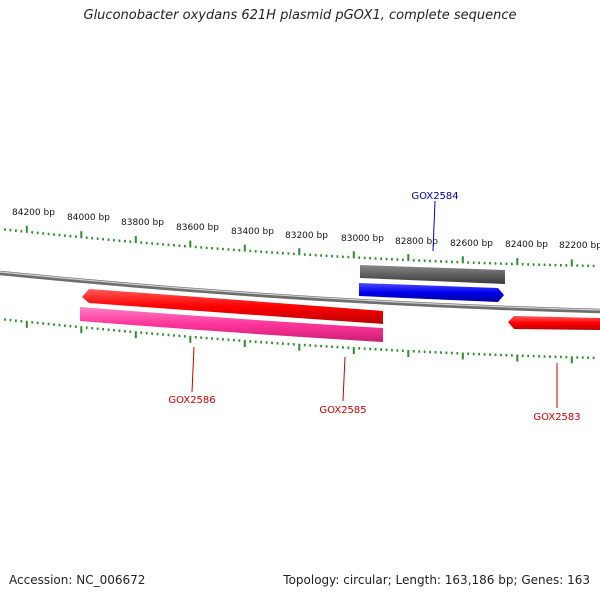  Describe the element at coordinates (526, 245) in the screenshot. I see `scale-label: 82400 bp` at that location.